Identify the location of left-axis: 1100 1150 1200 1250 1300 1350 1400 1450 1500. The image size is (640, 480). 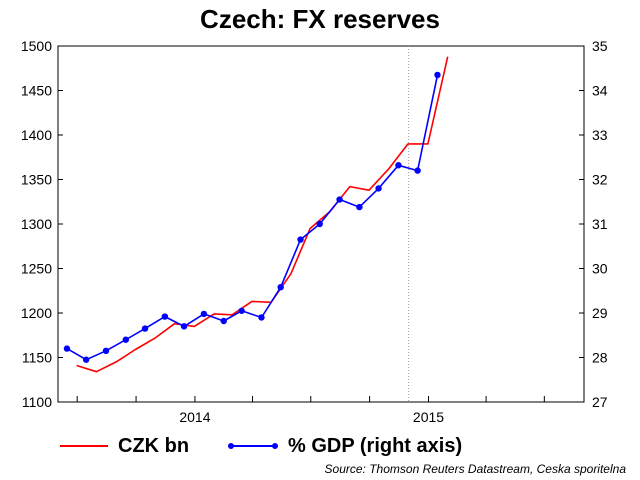
(42, 224).